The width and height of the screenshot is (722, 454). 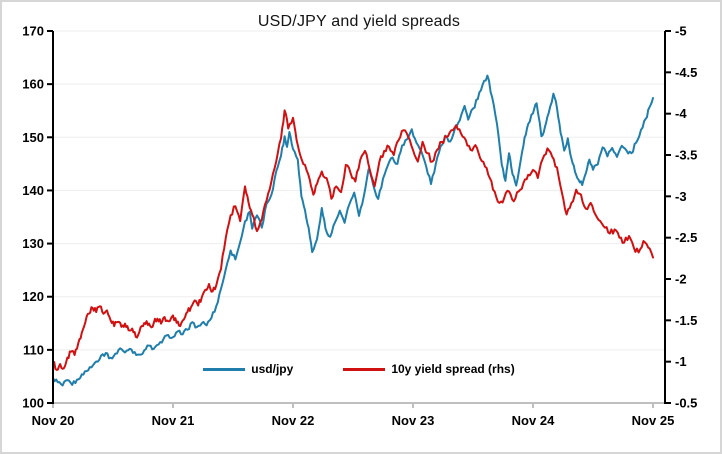 I want to click on legend-line-swatch-spread, so click(x=364, y=369).